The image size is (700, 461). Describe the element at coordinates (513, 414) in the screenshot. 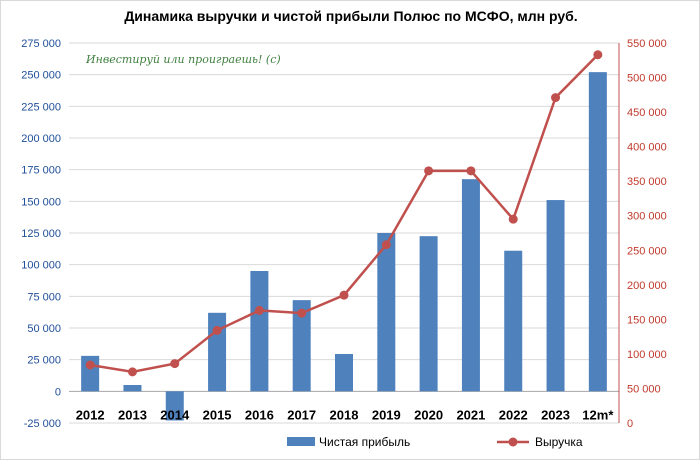

I see `x-tick-label: 2022` at that location.